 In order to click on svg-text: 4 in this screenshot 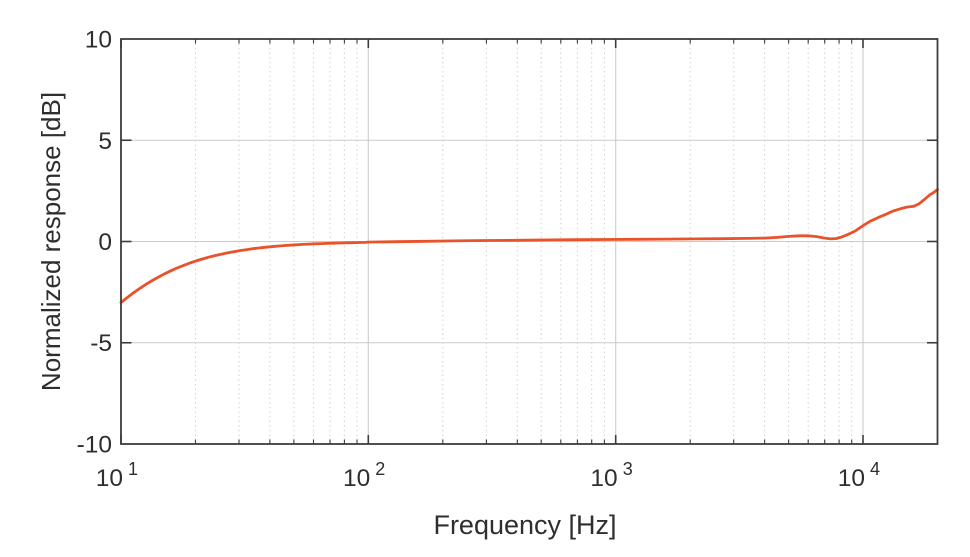, I will do `click(875, 469)`.